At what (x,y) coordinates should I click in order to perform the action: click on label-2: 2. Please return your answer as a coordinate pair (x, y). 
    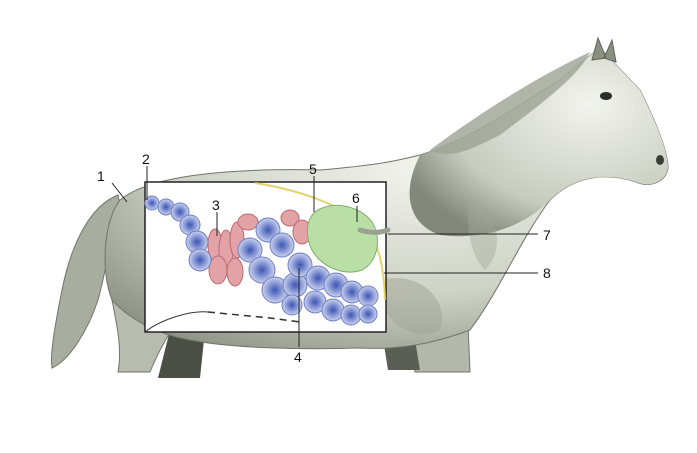
    Looking at the image, I should click on (146, 159).